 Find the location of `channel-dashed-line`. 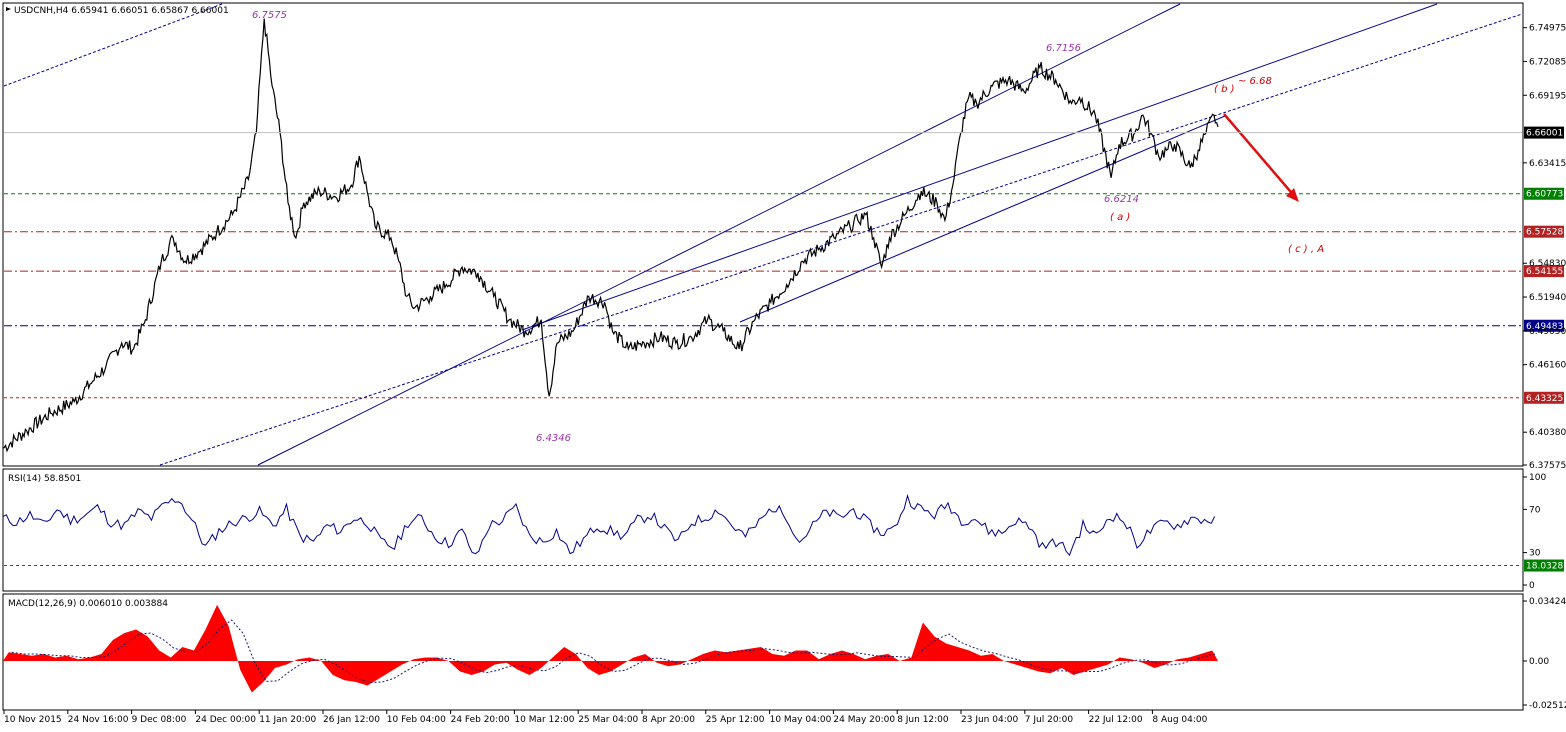

channel-dashed-line is located at coordinates (113, 45).